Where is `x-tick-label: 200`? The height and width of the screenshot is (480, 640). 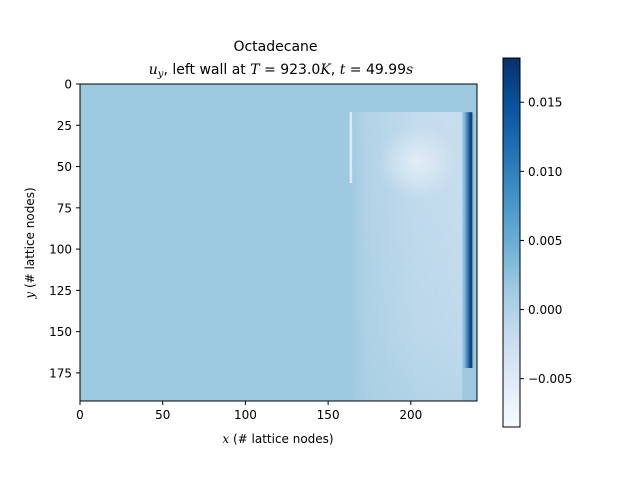 x-tick-label: 200 is located at coordinates (410, 415).